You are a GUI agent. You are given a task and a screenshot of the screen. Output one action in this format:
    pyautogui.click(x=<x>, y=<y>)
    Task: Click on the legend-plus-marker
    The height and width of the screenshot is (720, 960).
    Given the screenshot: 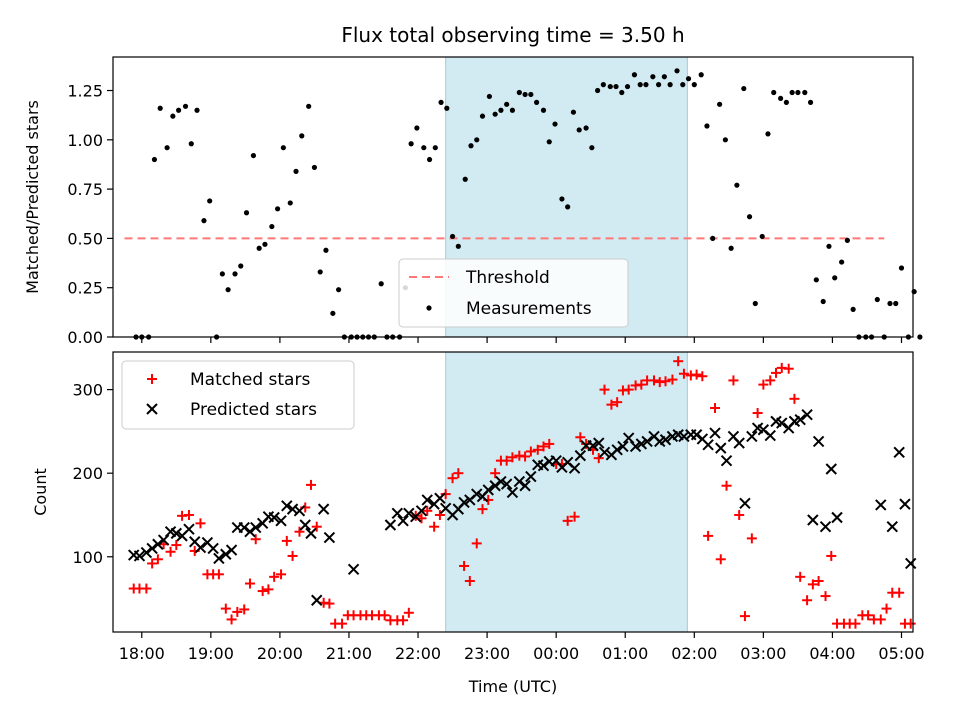 What is the action you would take?
    pyautogui.click(x=152, y=379)
    